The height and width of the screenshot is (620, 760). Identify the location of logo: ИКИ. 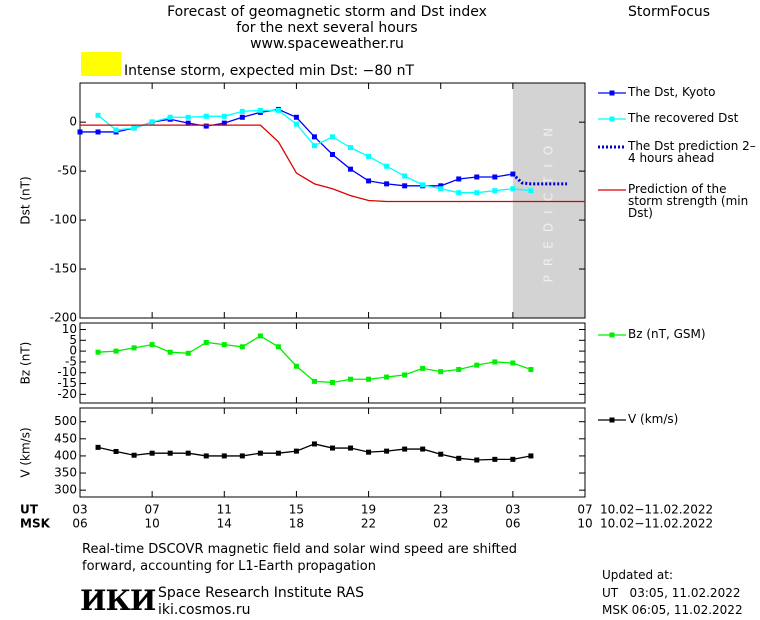
(118, 600).